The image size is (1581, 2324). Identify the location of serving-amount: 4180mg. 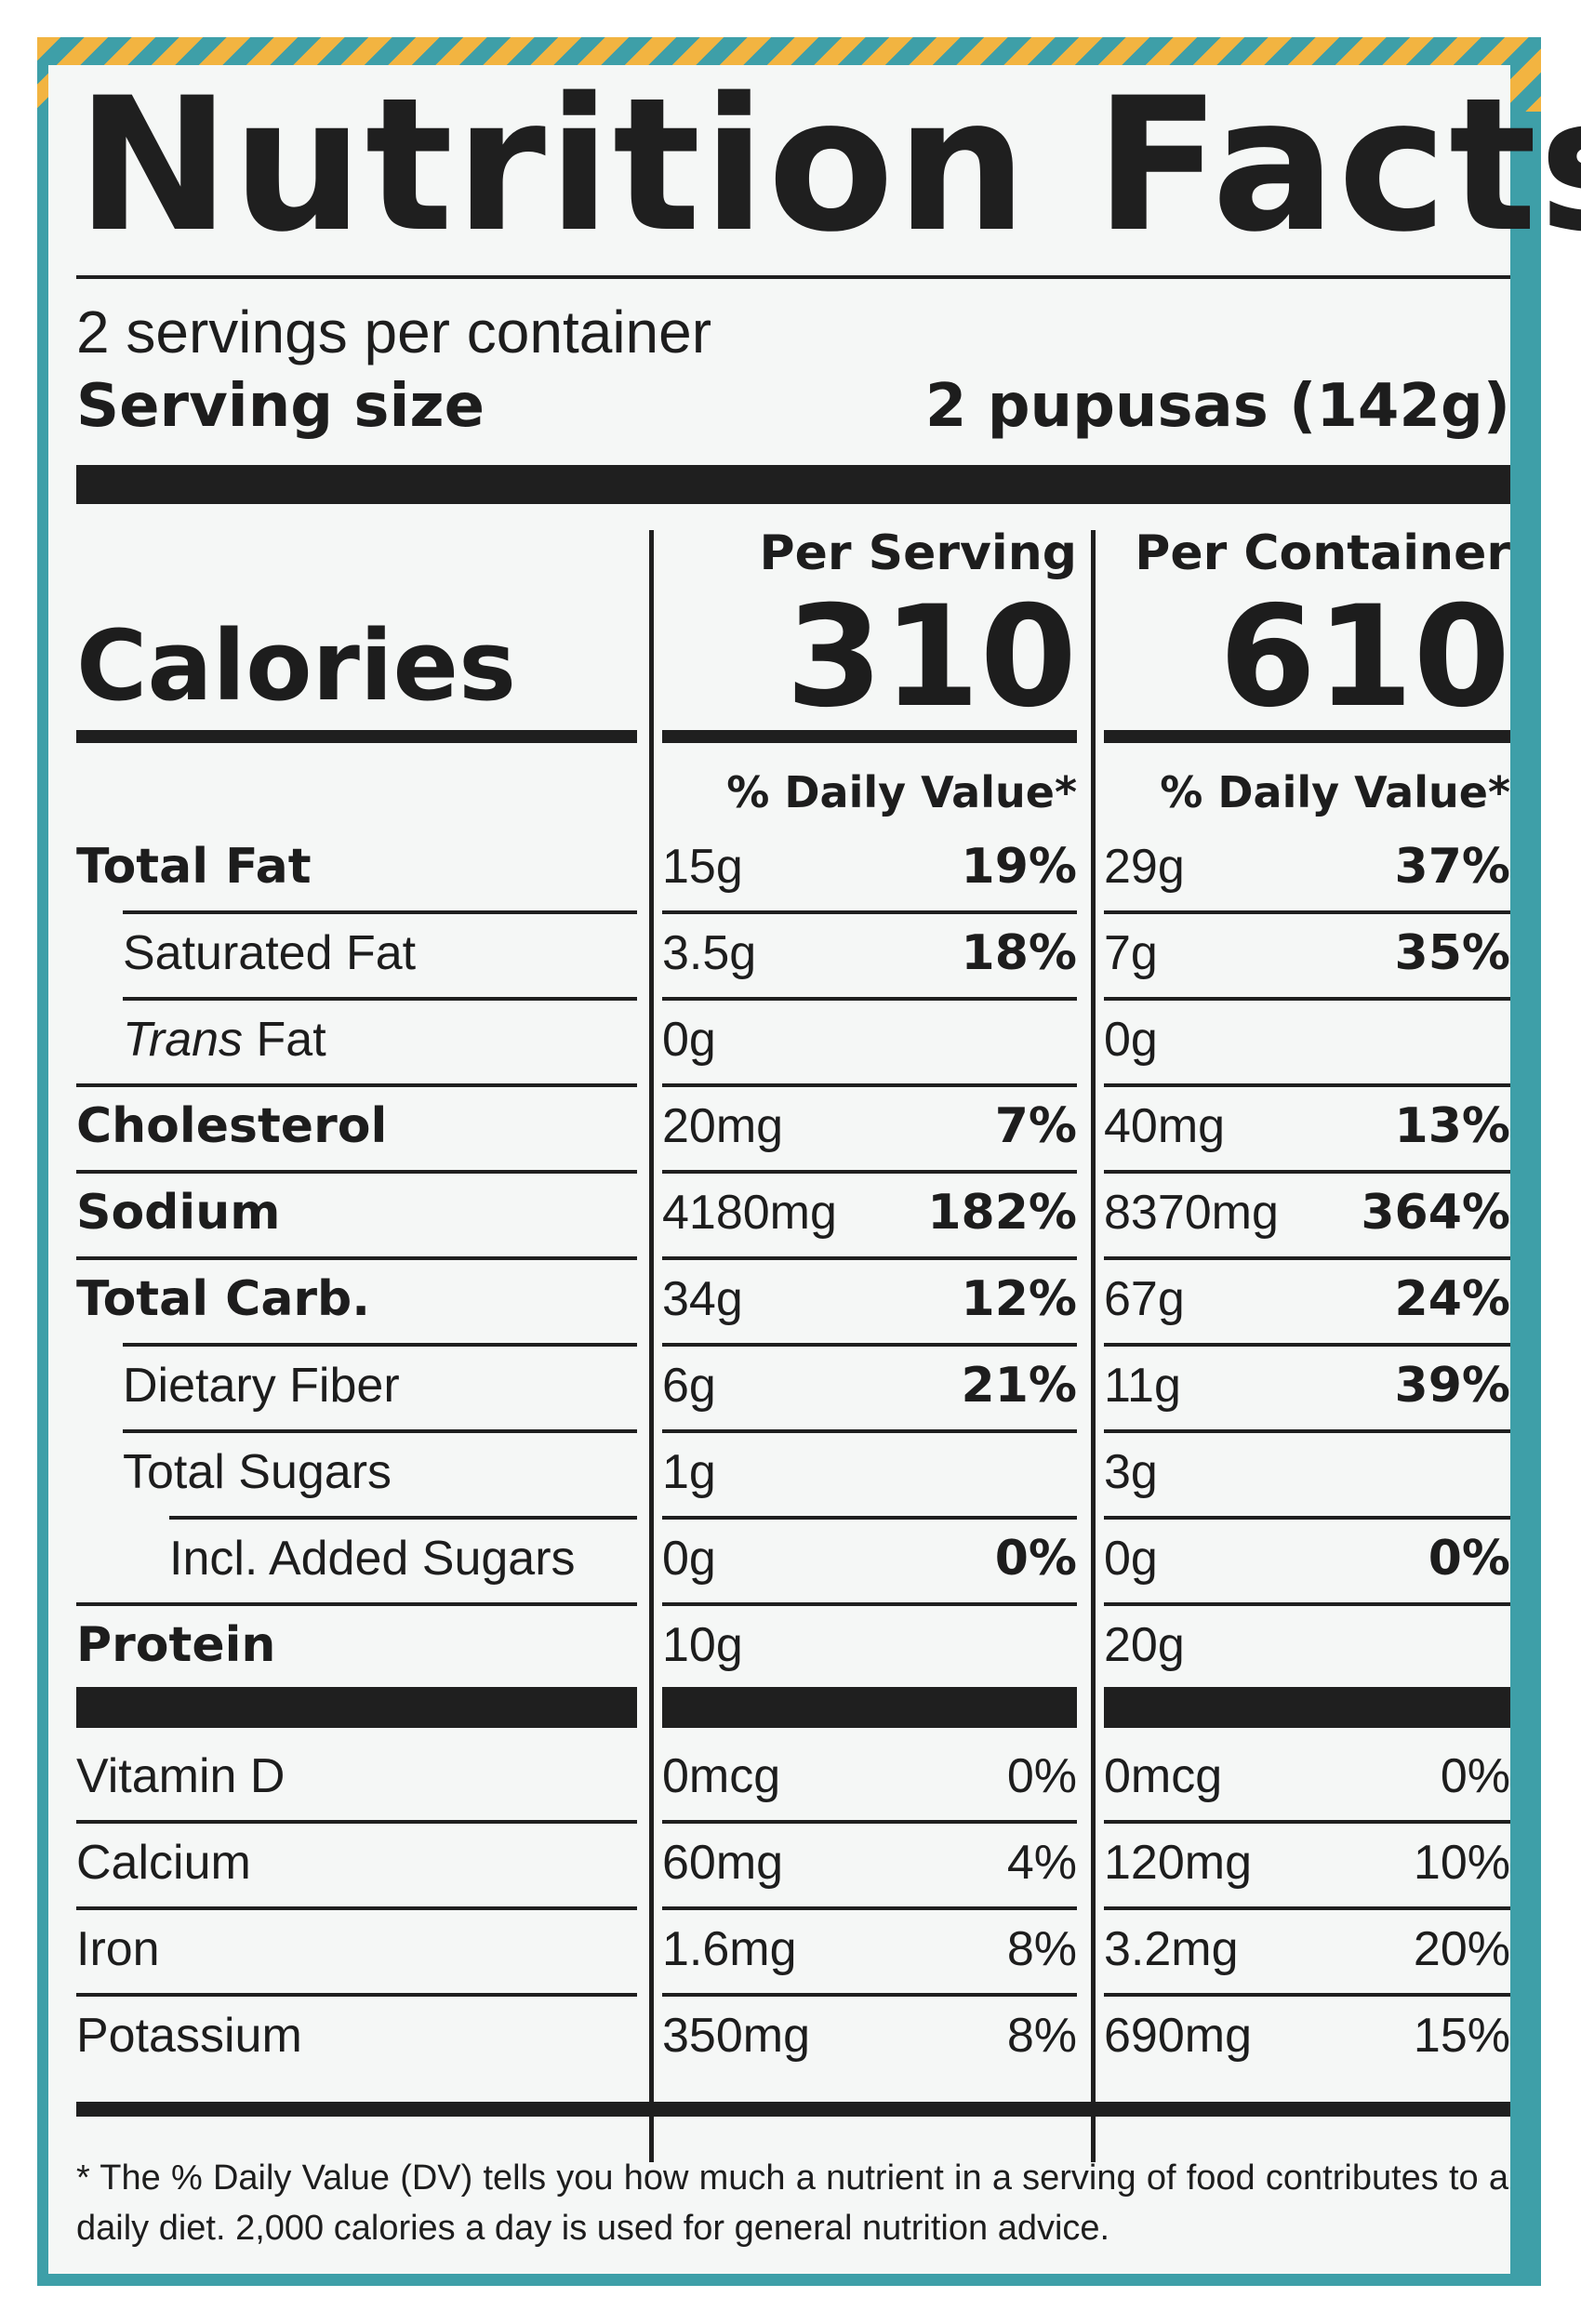
(749, 1213).